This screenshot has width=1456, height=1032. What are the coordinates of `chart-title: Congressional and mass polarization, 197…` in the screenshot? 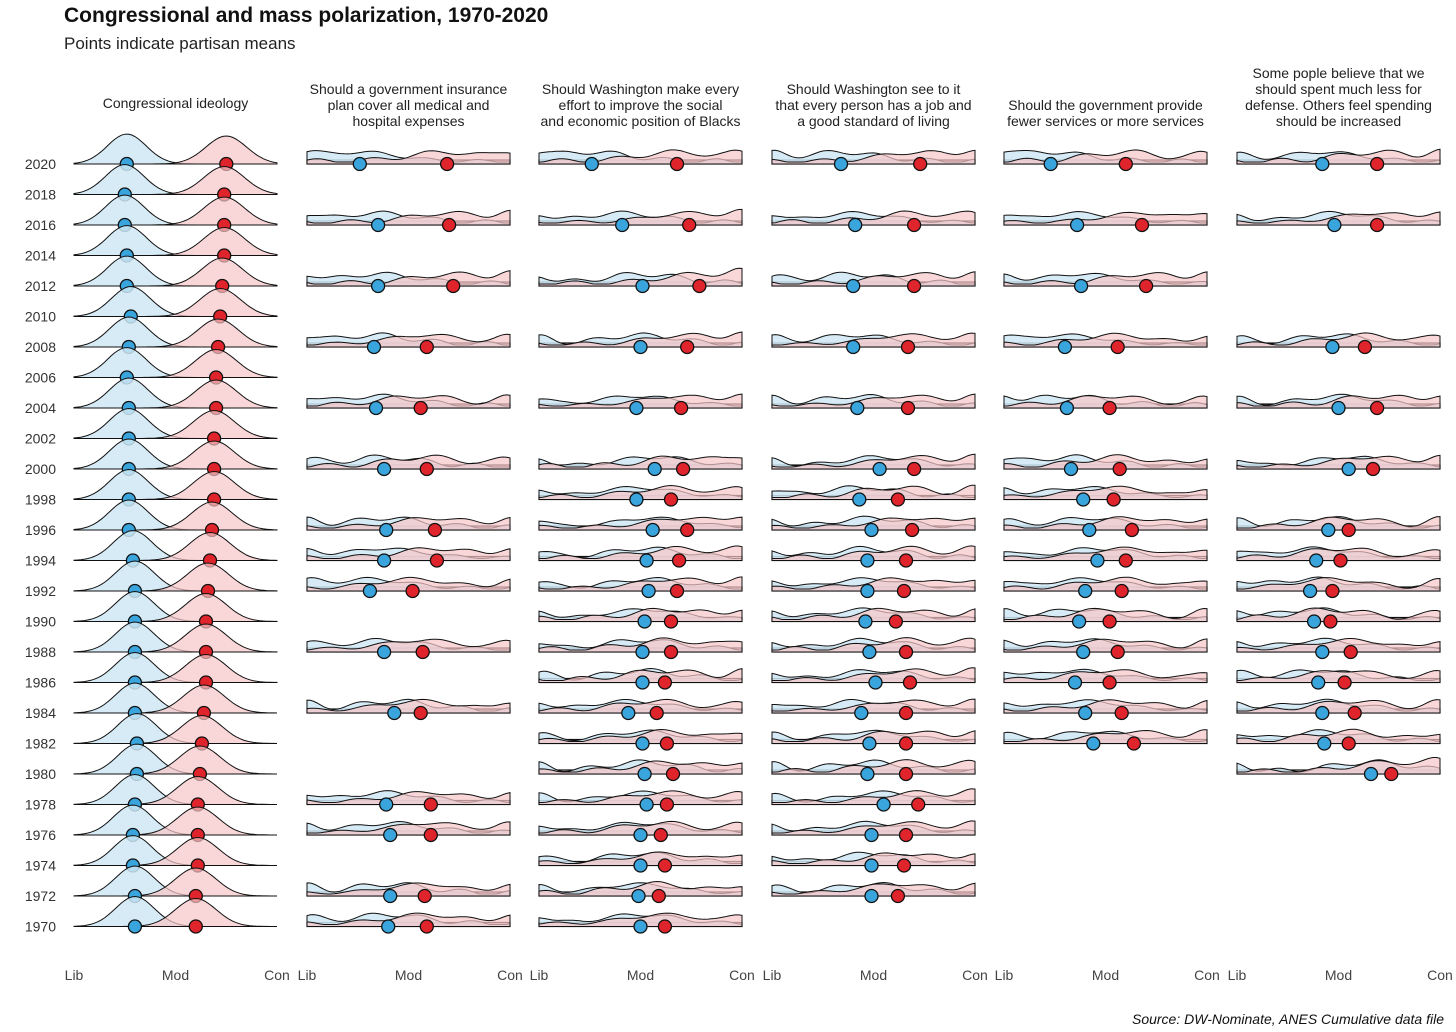 It's located at (306, 15).